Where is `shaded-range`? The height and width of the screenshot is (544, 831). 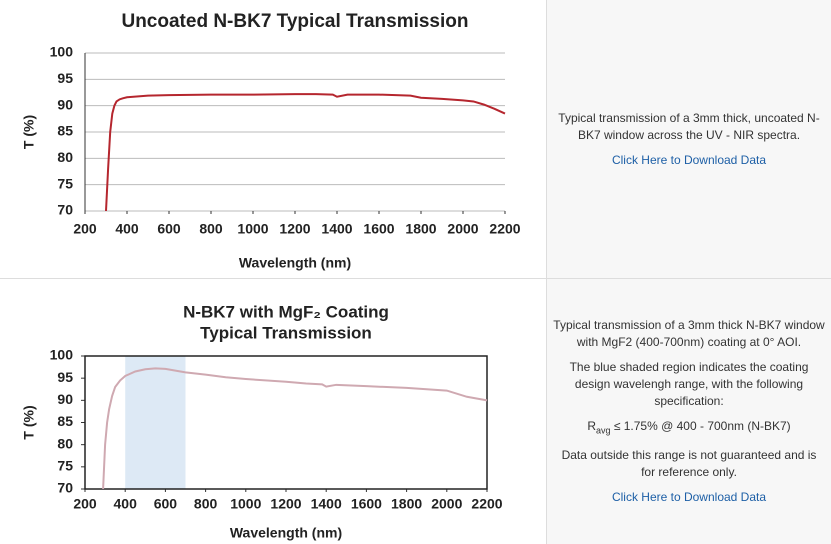
shaded-range is located at coordinates (155, 422).